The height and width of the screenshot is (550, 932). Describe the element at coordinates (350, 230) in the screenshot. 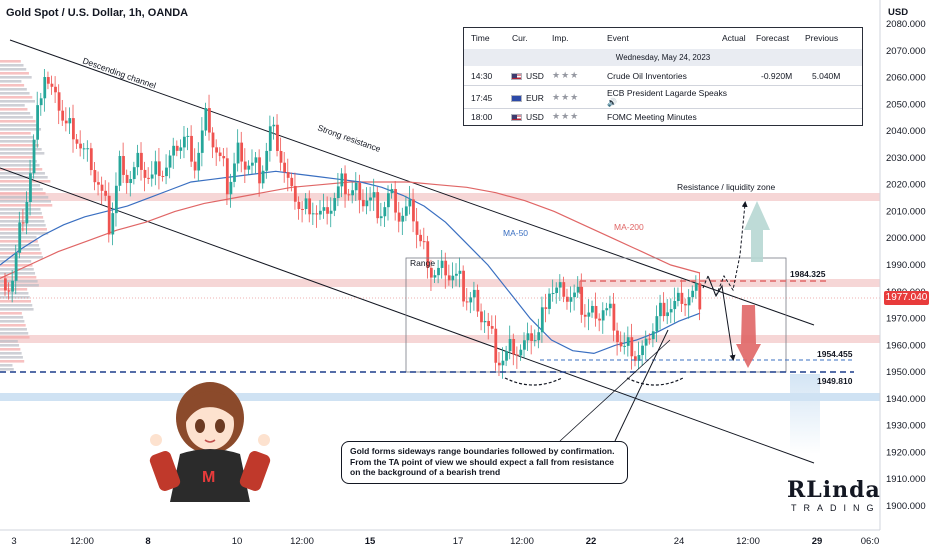

I see `ma200-line` at that location.